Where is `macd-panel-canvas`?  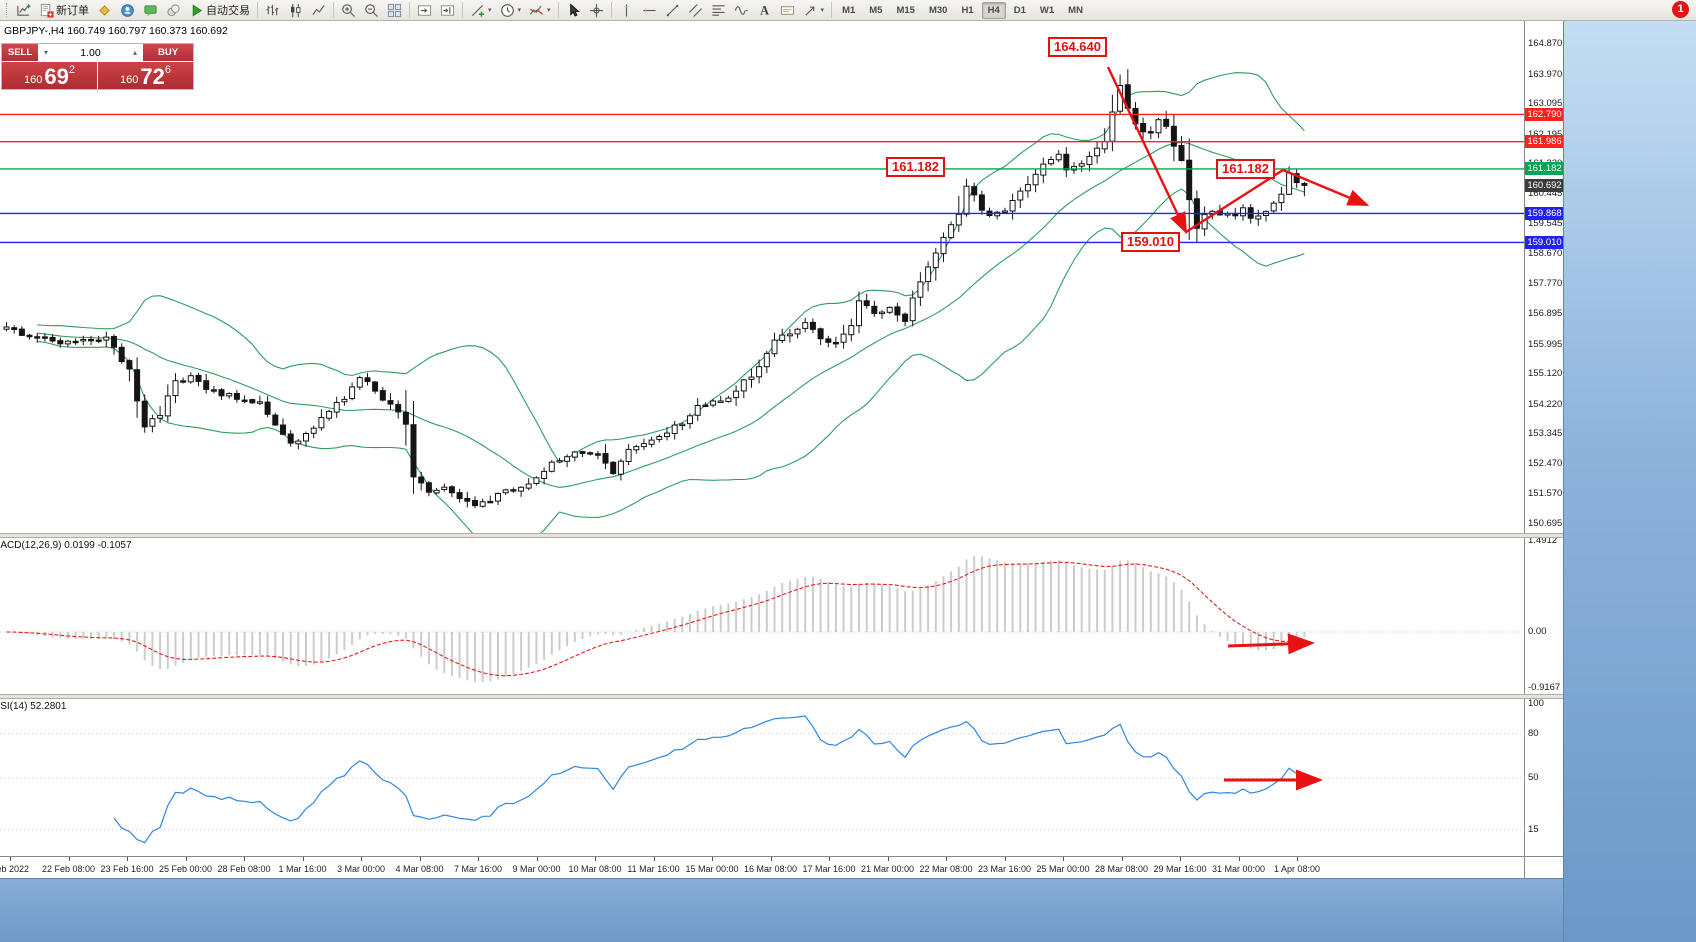
macd-panel-canvas is located at coordinates (762, 616).